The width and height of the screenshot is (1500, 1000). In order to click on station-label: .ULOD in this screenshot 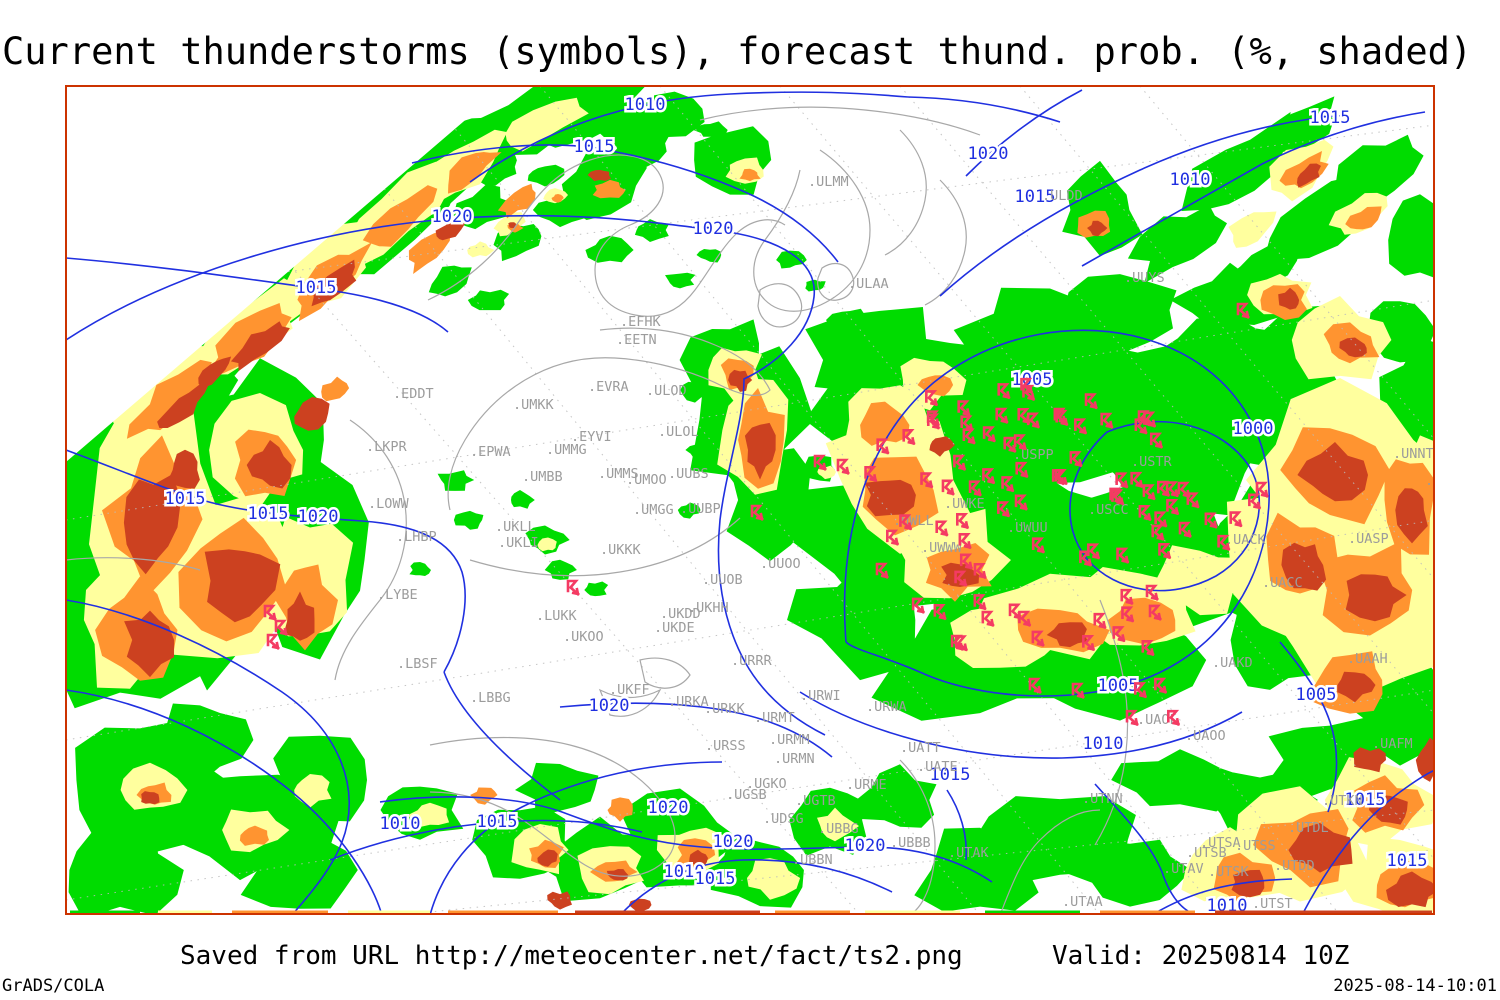, I will do `click(666, 391)`.